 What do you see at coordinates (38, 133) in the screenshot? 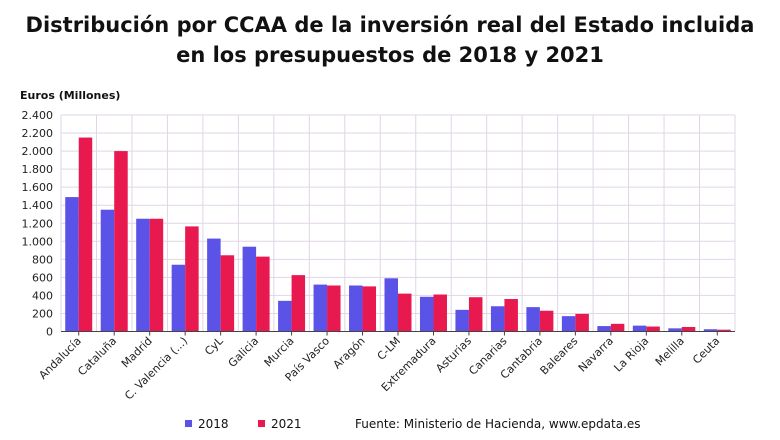
I see `y-tick-label: 2.200` at bounding box center [38, 133].